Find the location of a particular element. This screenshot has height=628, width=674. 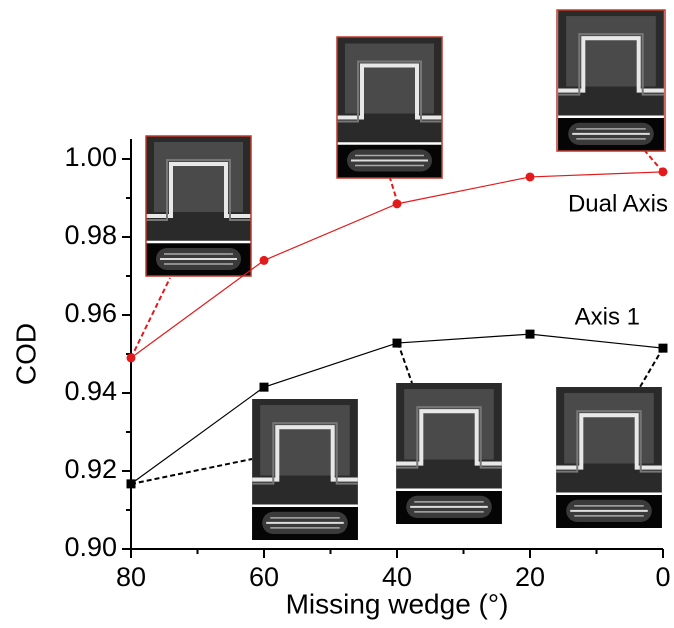

x-axis-label: Missing wedge (°) is located at coordinates (397, 603).